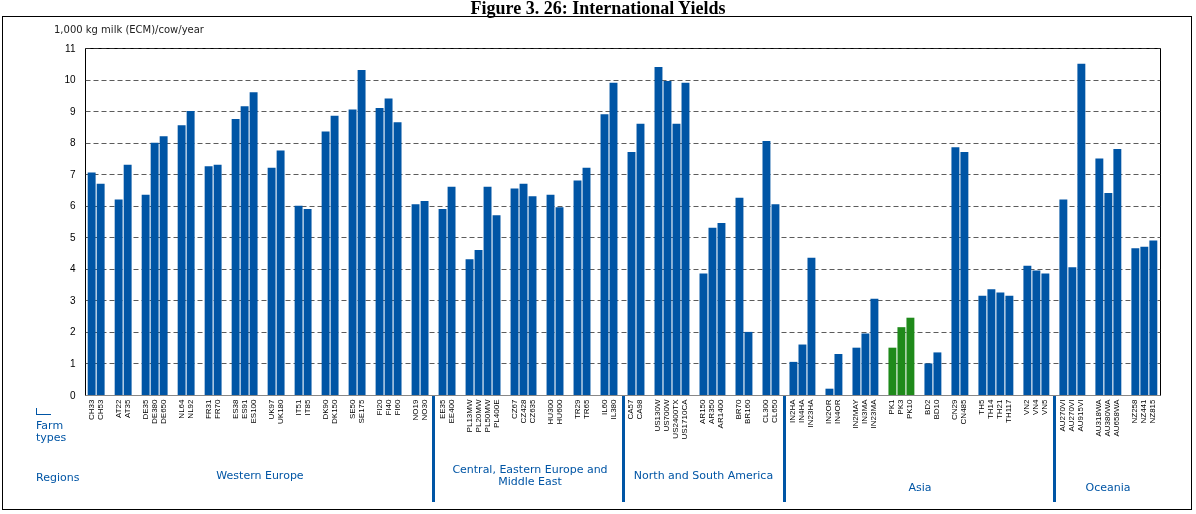 Image resolution: width=1196 pixels, height=514 pixels. I want to click on x-tick-label: AR350, so click(712, 411).